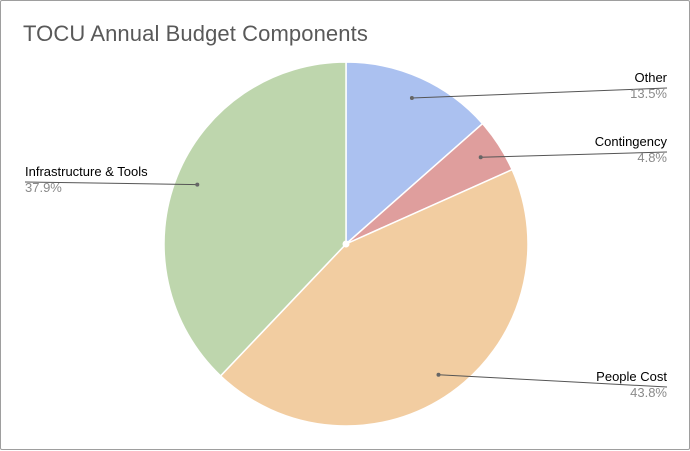 The height and width of the screenshot is (451, 690). Describe the element at coordinates (631, 141) in the screenshot. I see `slice-label-contingency: Contingency` at that location.